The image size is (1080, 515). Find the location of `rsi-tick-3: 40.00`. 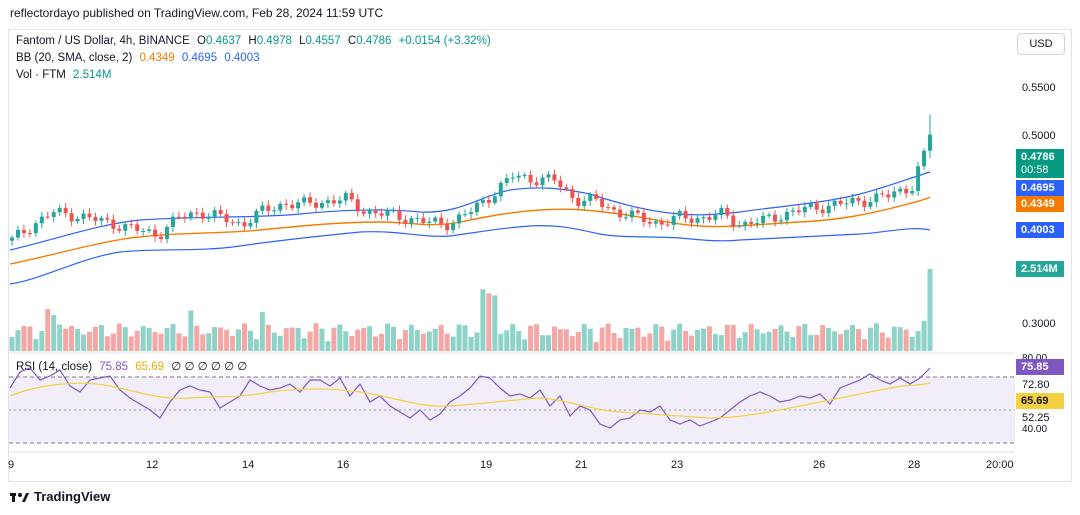

rsi-tick-3: 40.00 is located at coordinates (1035, 429).